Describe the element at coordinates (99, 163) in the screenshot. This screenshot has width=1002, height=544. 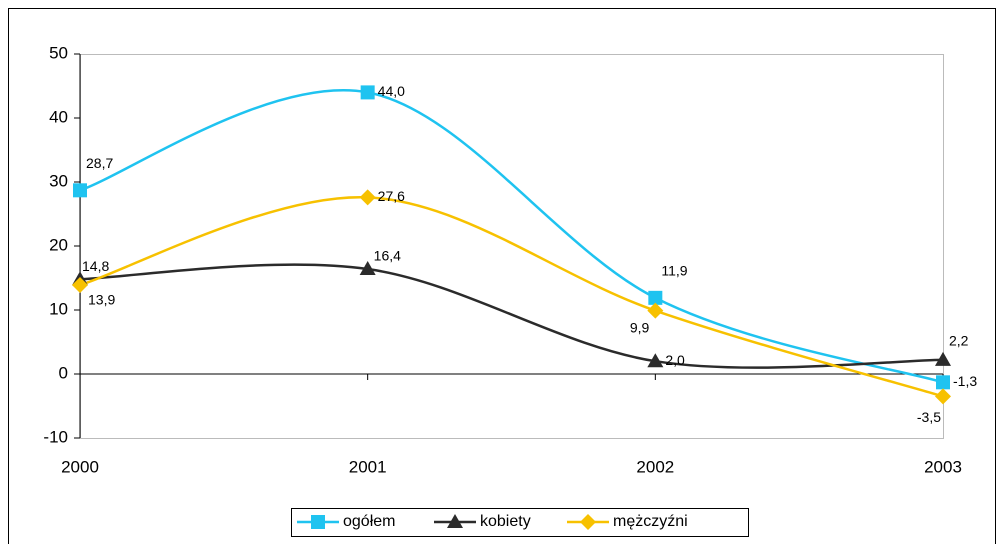
I see `data-label: 28,7` at that location.